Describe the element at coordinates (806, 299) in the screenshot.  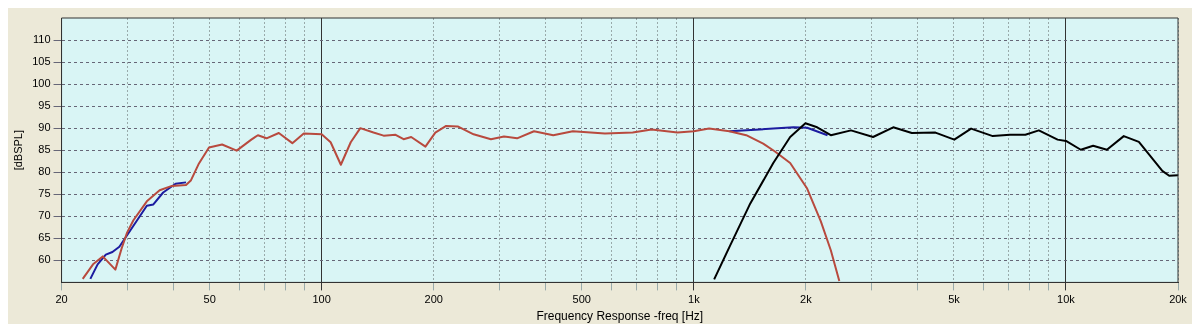
I see `x-tick-label: 2k` at that location.